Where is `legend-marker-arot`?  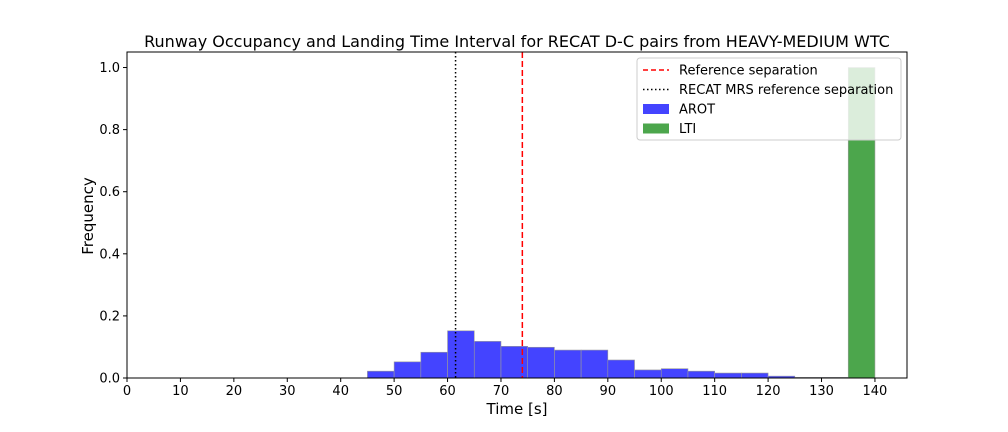 legend-marker-arot is located at coordinates (656, 109).